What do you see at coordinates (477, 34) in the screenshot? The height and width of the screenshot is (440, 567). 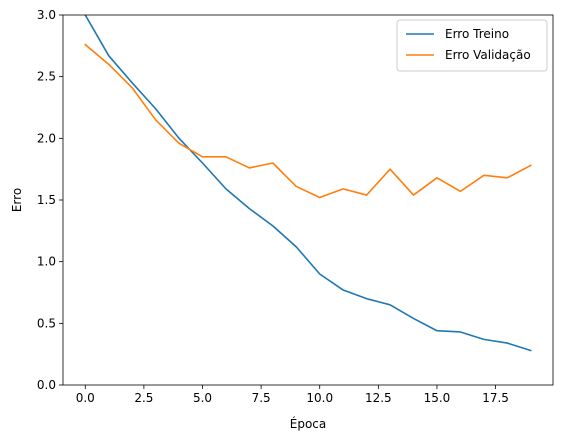 I see `legend-label-train: Erro Treino` at bounding box center [477, 34].